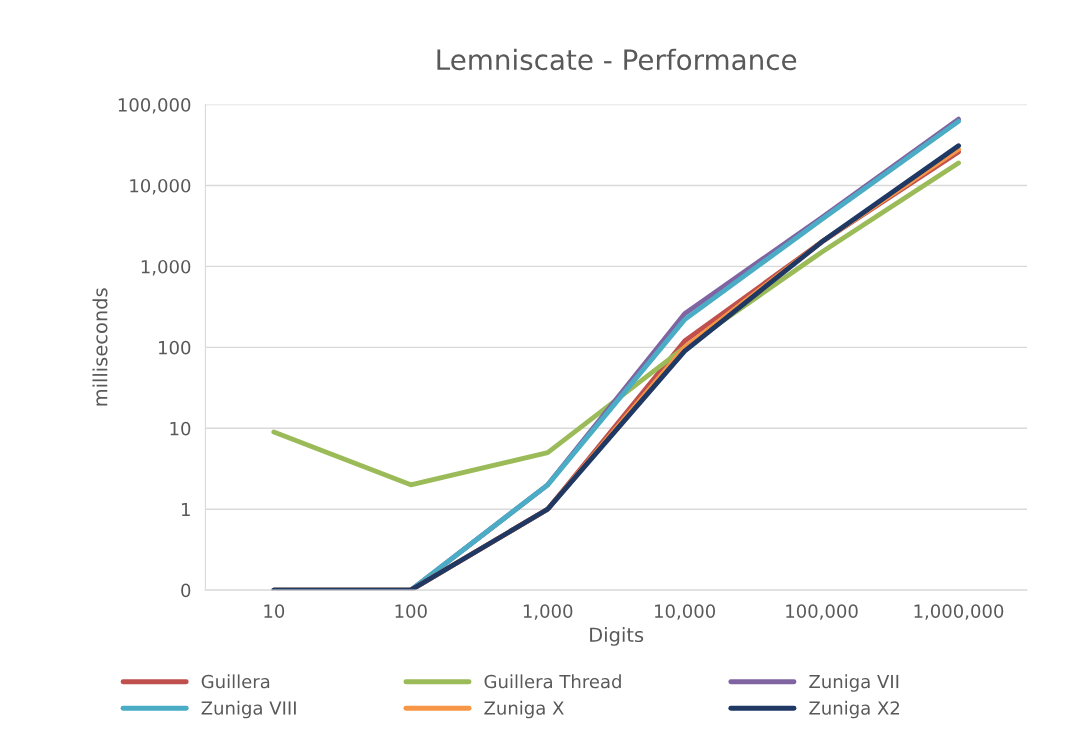 This screenshot has width=1081, height=747. I want to click on legend-label: Zuniga X, so click(524, 709).